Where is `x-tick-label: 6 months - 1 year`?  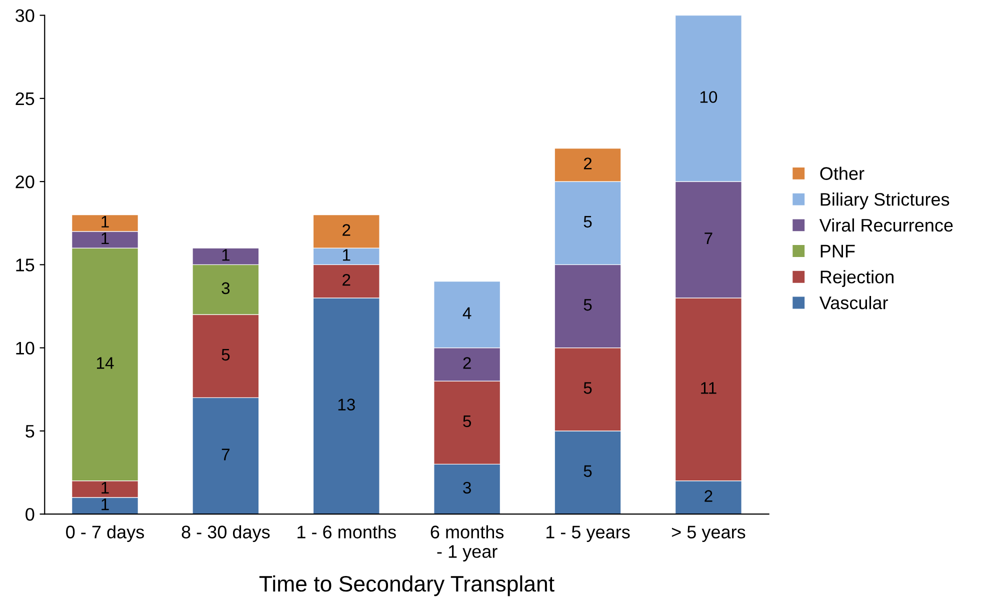 x-tick-label: 6 months - 1 year is located at coordinates (467, 543).